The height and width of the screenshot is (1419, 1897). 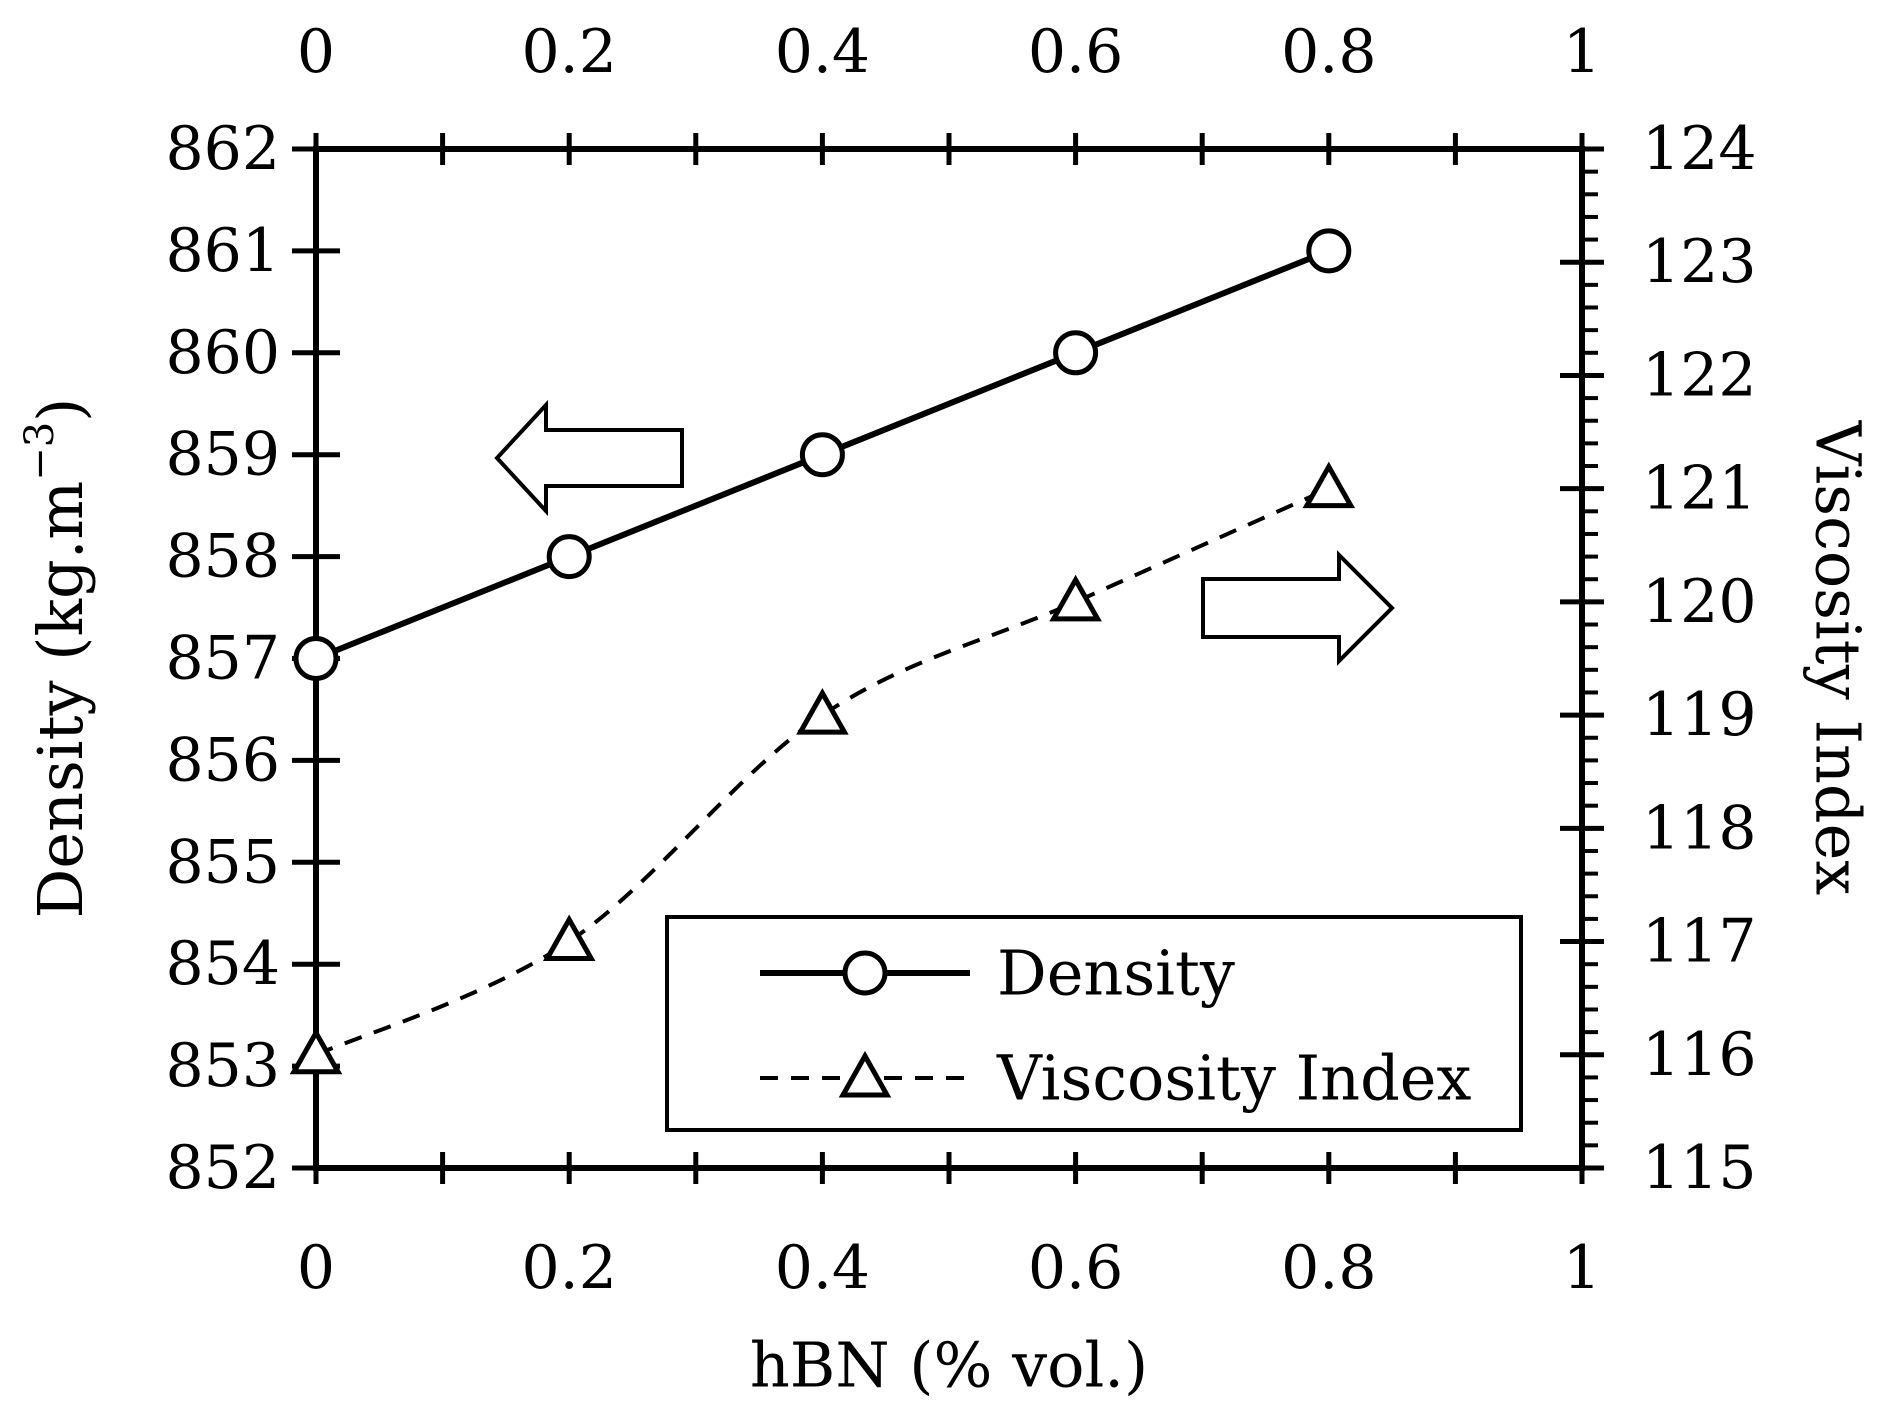 What do you see at coordinates (316, 1268) in the screenshot?
I see `x-tick-label-bottom: 0` at bounding box center [316, 1268].